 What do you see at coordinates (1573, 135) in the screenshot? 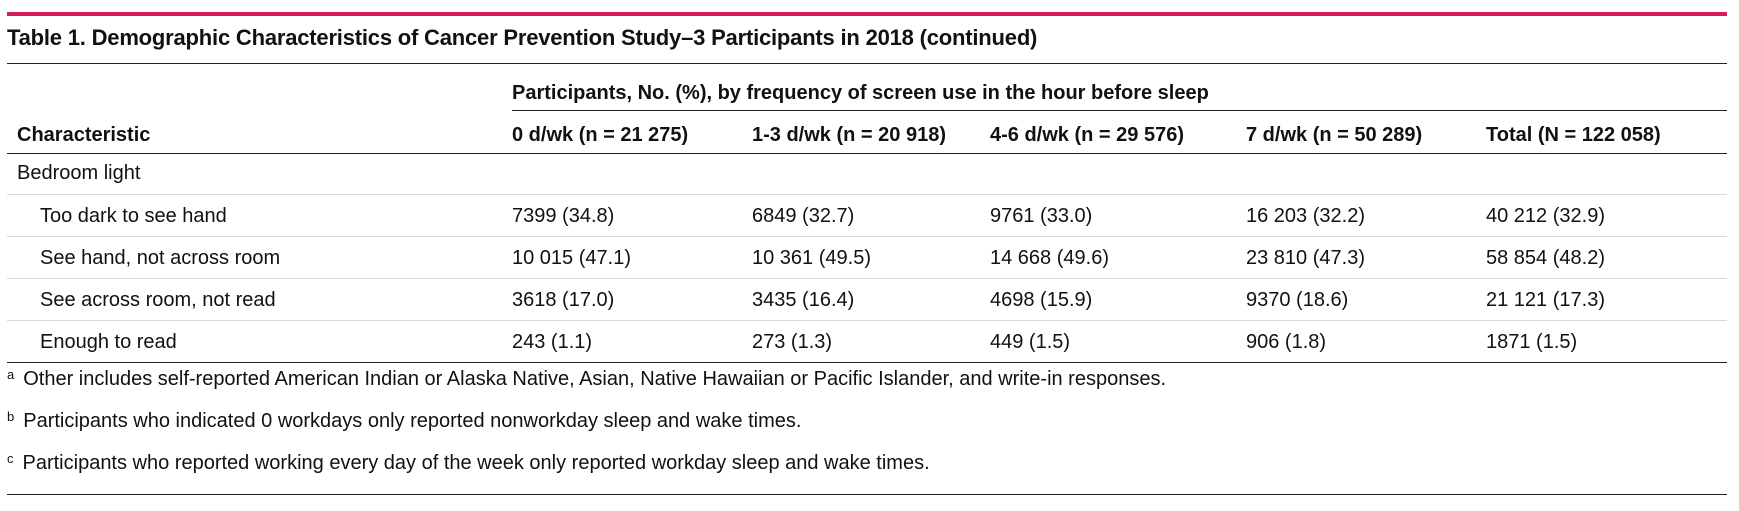
I see `column-header-total: Total (N = 122 058)` at bounding box center [1573, 135].